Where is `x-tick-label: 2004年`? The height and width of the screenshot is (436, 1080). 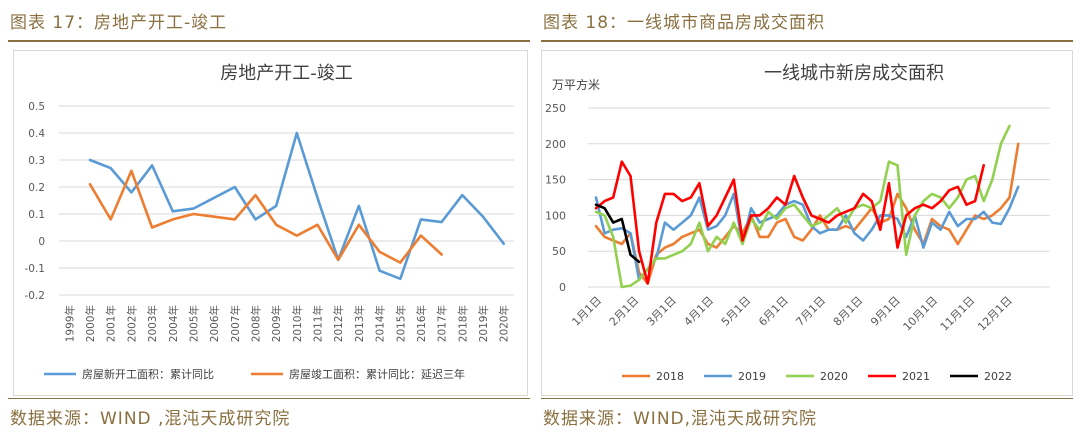
x-tick-label: 2004年 is located at coordinates (173, 323).